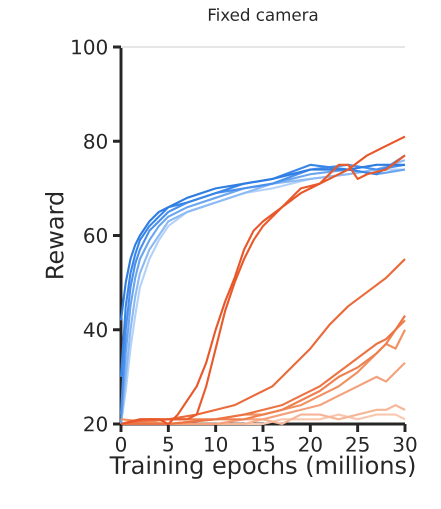 This screenshot has width=441, height=509. Describe the element at coordinates (95, 141) in the screenshot. I see `y-tick-label: 80` at that location.